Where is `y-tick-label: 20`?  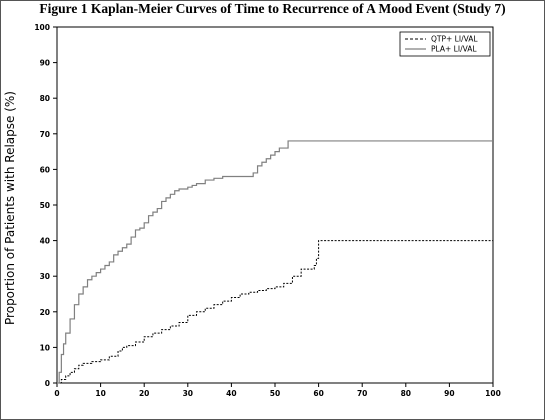 y-tick-label: 20 is located at coordinates (45, 312).